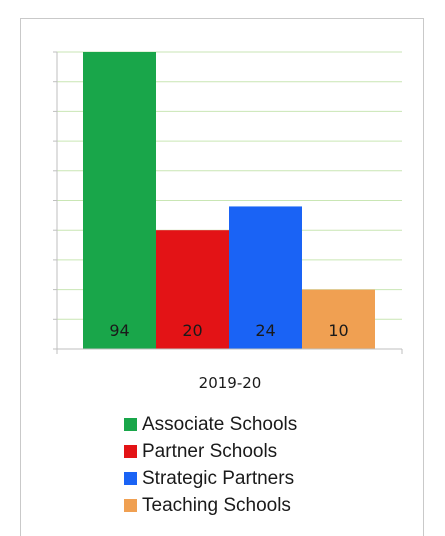 The image size is (445, 536). Describe the element at coordinates (265, 330) in the screenshot. I see `bar-value-label: 24` at that location.